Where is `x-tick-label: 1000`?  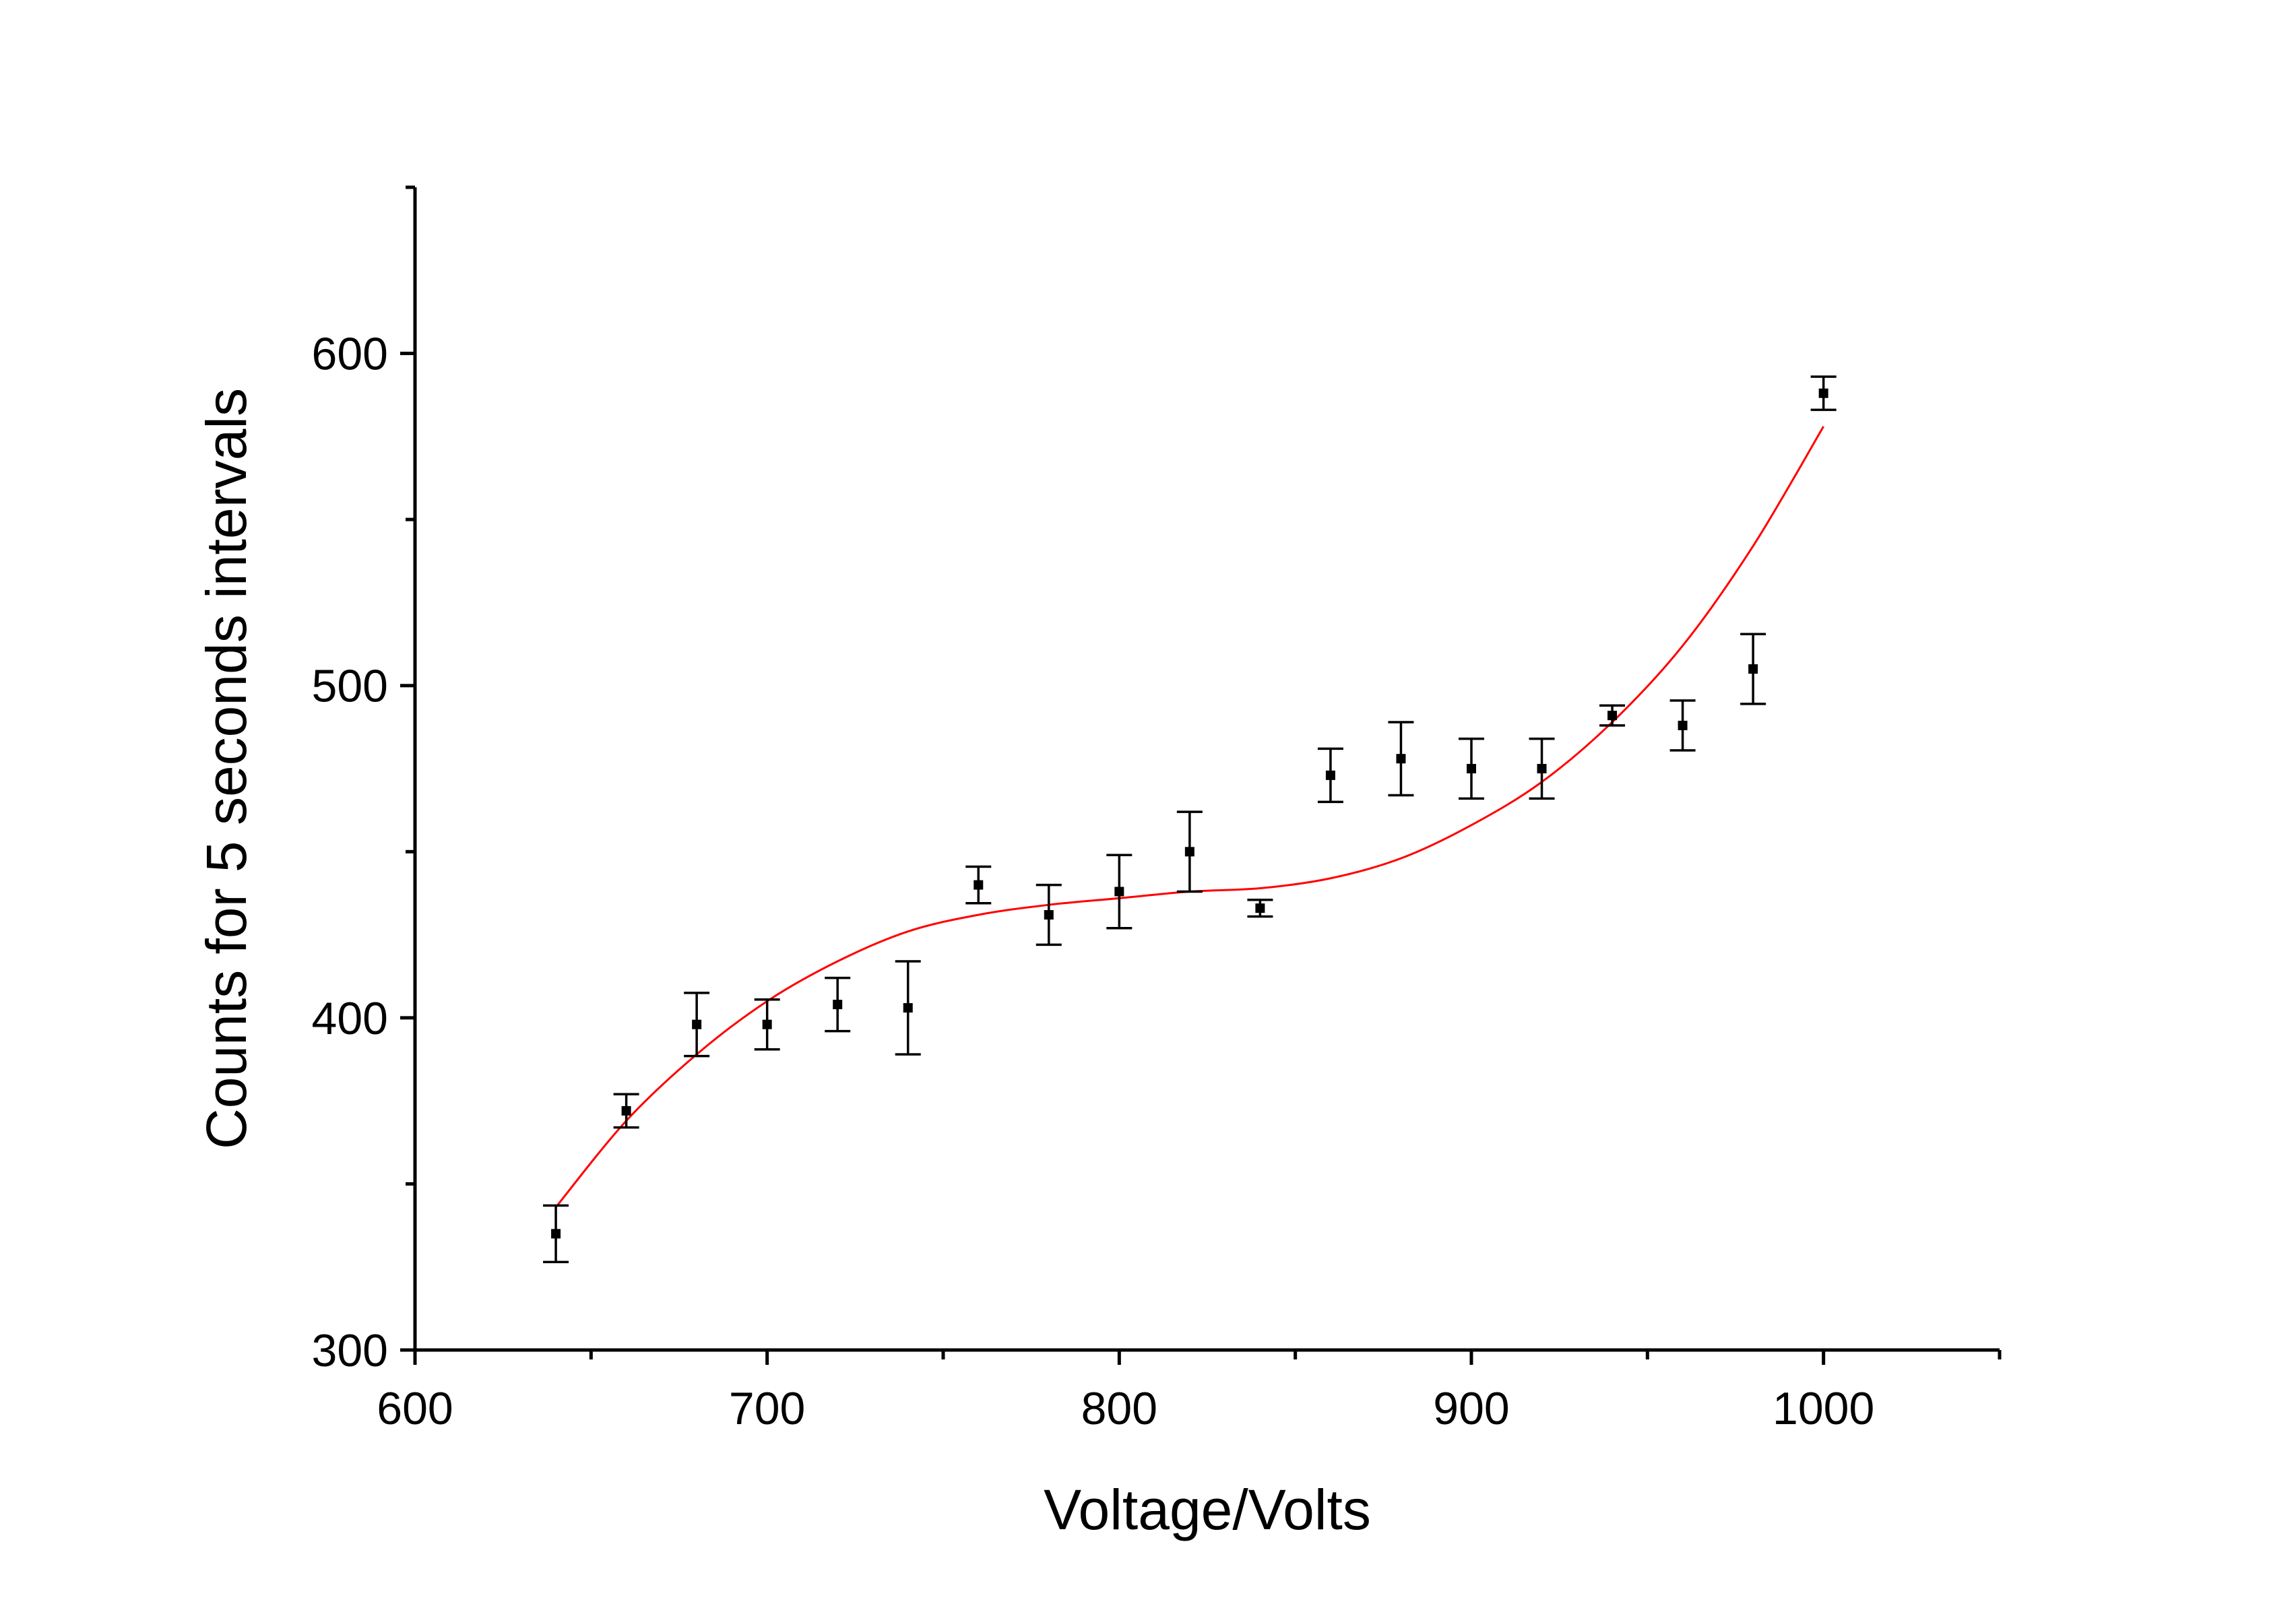
x-tick-label: 1000 is located at coordinates (1823, 1408).